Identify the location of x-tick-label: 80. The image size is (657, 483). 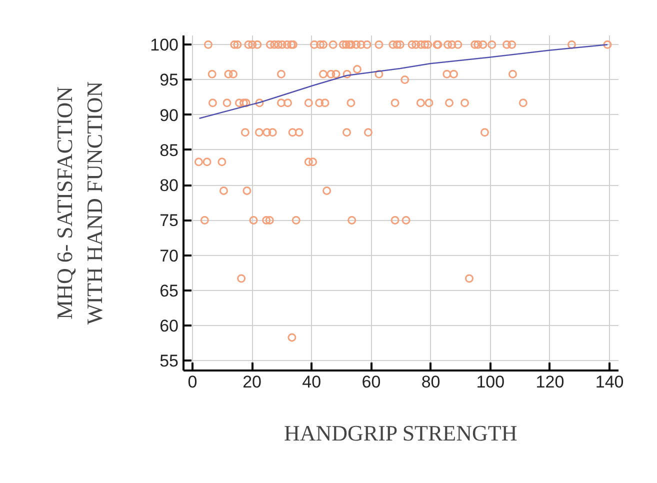
(430, 382).